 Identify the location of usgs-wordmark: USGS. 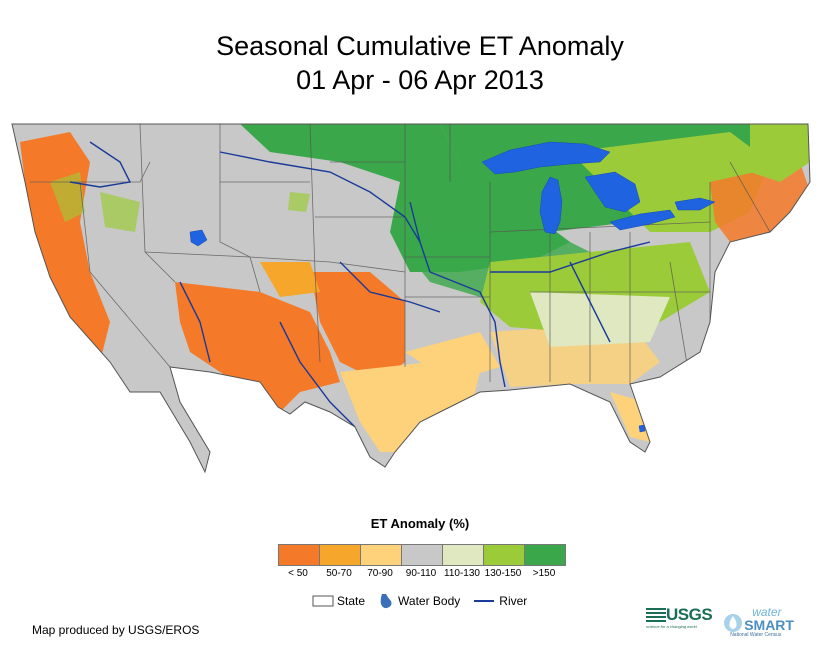
(689, 614).